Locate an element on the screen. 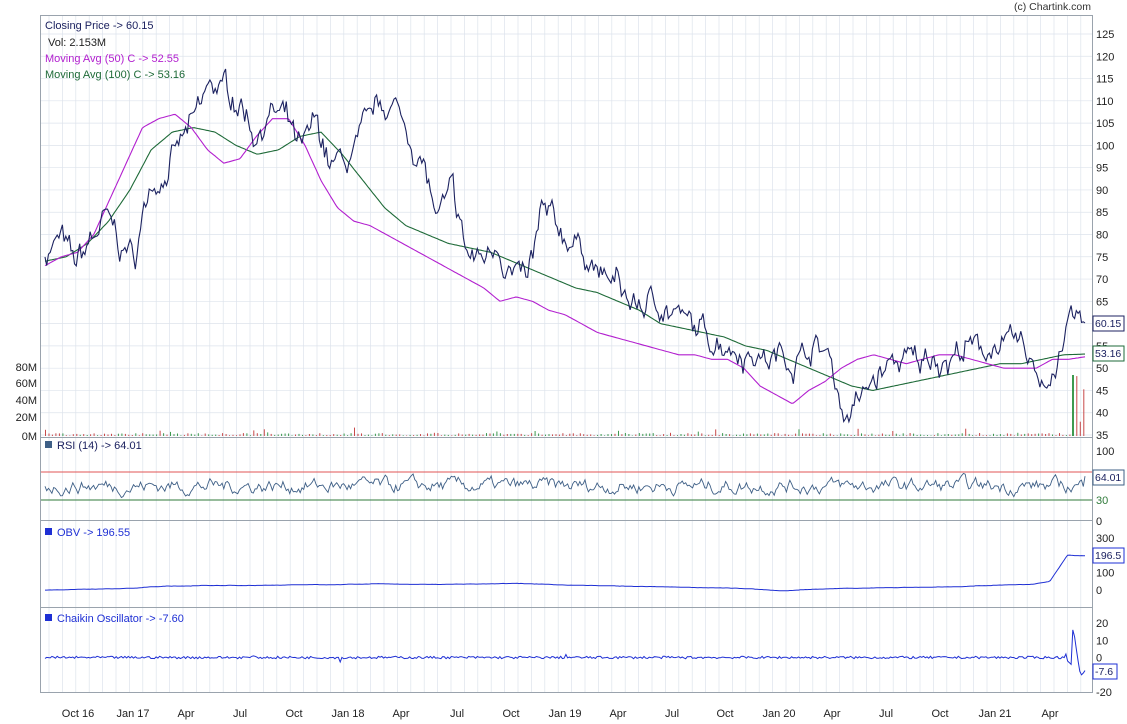 This screenshot has width=1127, height=724. volume-tick-label: 40M is located at coordinates (26, 401).